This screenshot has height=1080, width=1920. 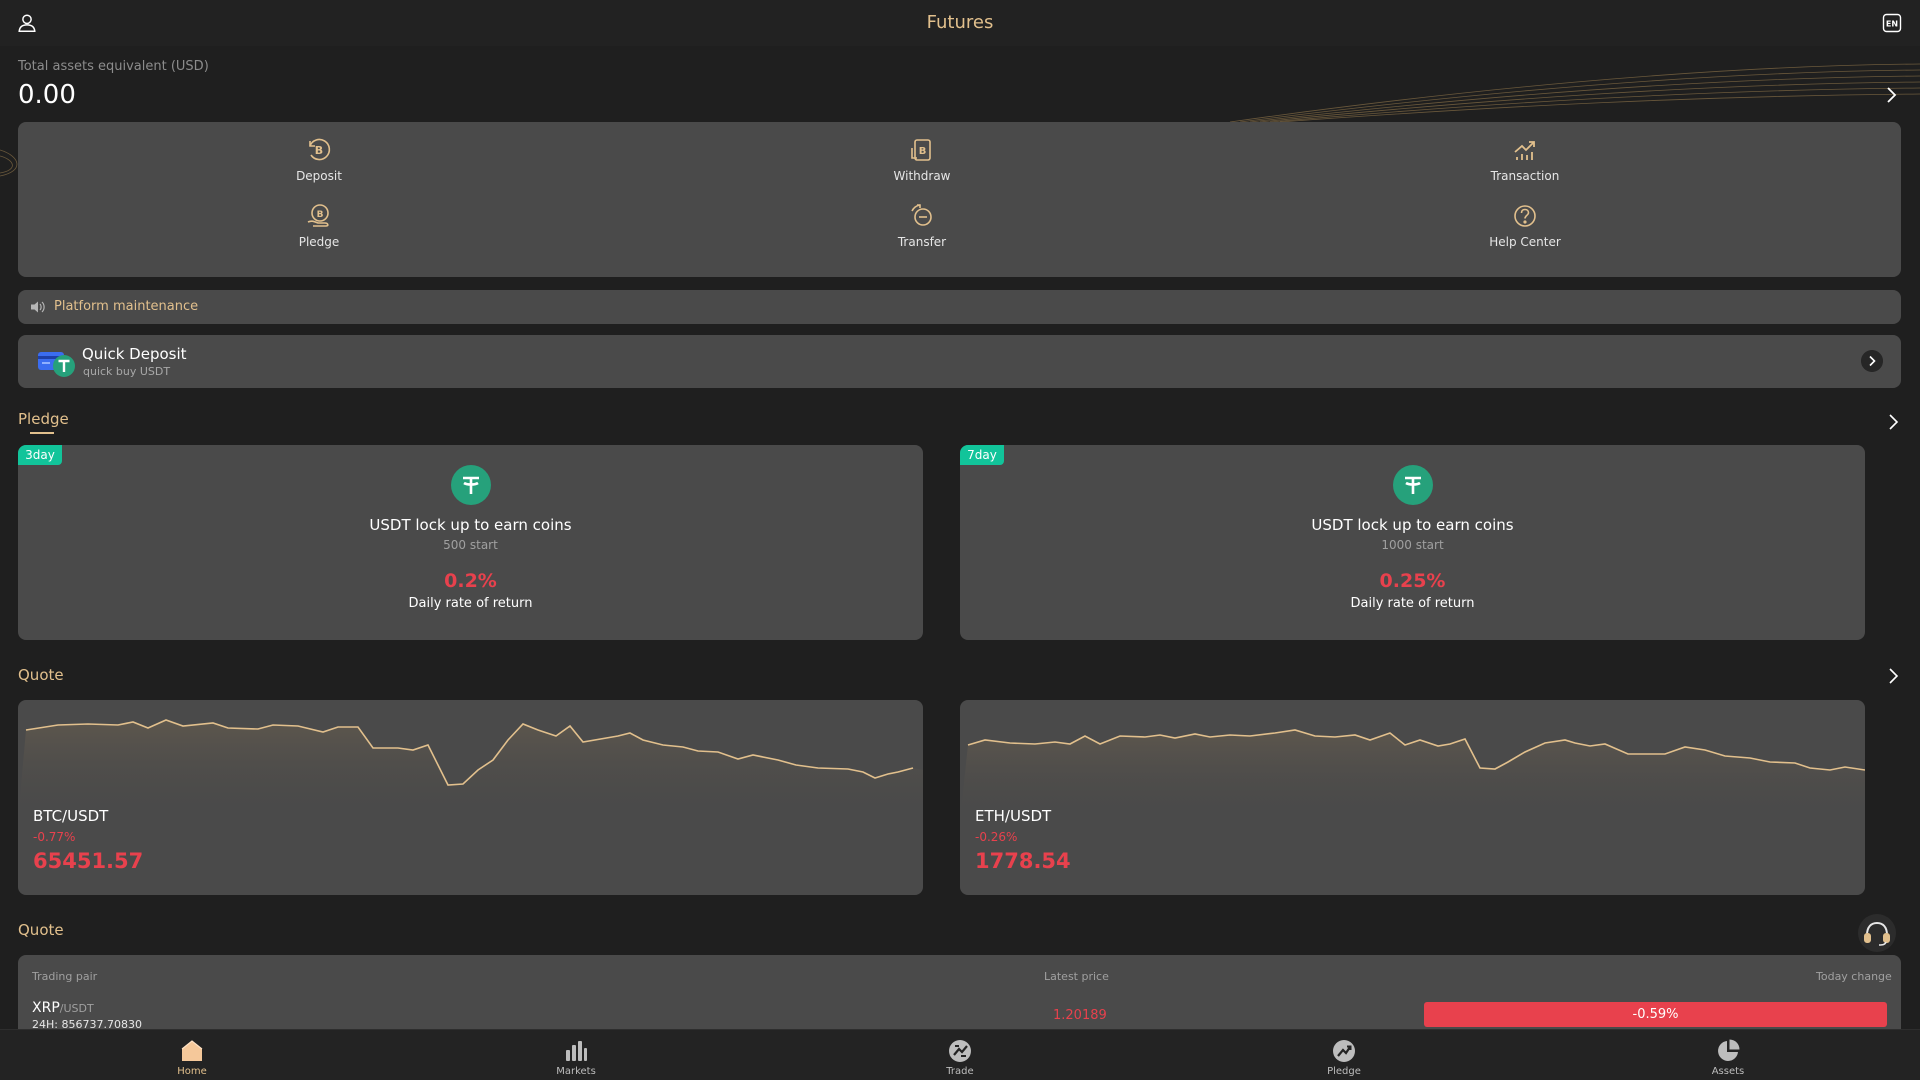 I want to click on transaction-button: Transaction, so click(x=1525, y=159).